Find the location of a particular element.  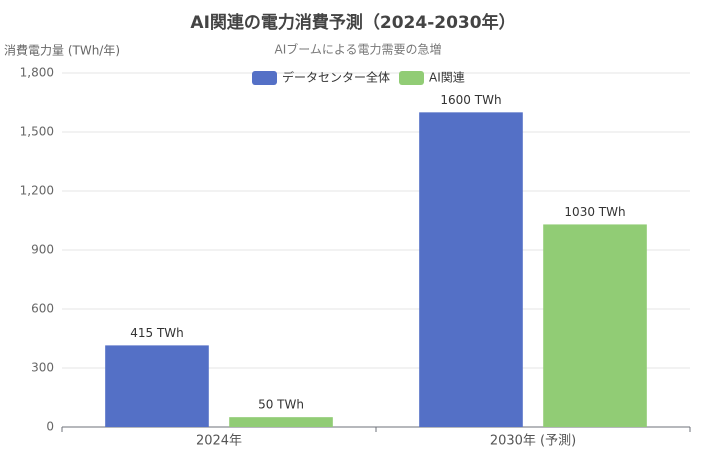

value-label: 415 TWh is located at coordinates (157, 333).